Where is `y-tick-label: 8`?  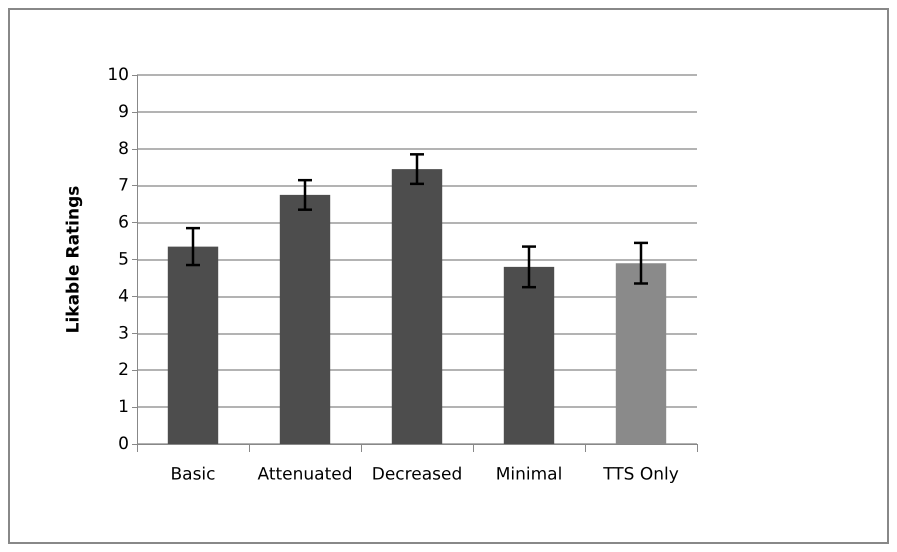
y-tick-label: 8 is located at coordinates (123, 148).